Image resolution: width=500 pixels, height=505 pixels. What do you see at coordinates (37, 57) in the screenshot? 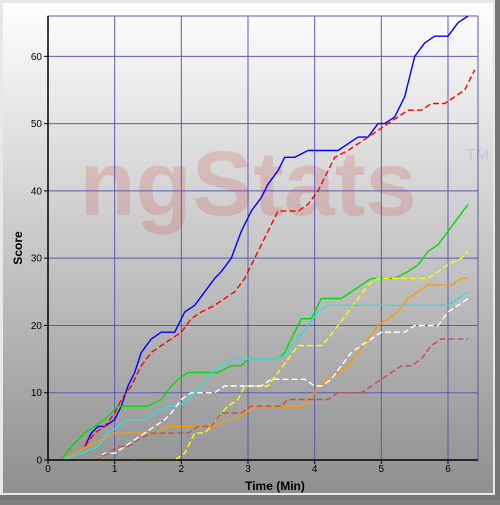
I see `y-tick-label: 60` at bounding box center [37, 57].